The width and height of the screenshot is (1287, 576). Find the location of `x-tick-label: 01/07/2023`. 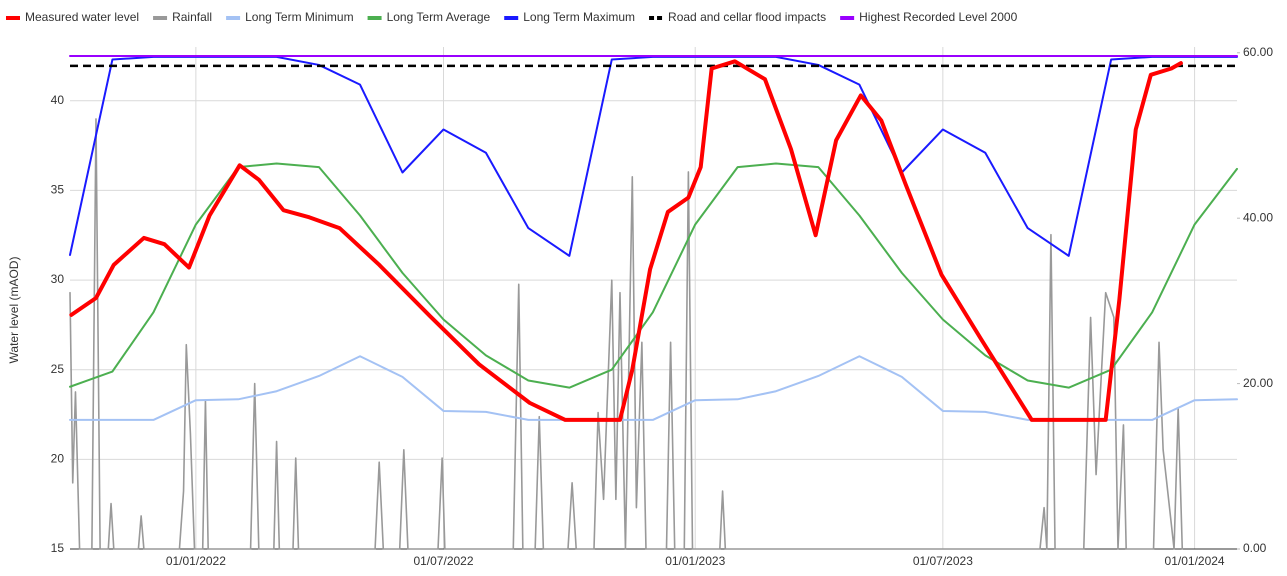

x-tick-label: 01/07/2023 is located at coordinates (943, 561).